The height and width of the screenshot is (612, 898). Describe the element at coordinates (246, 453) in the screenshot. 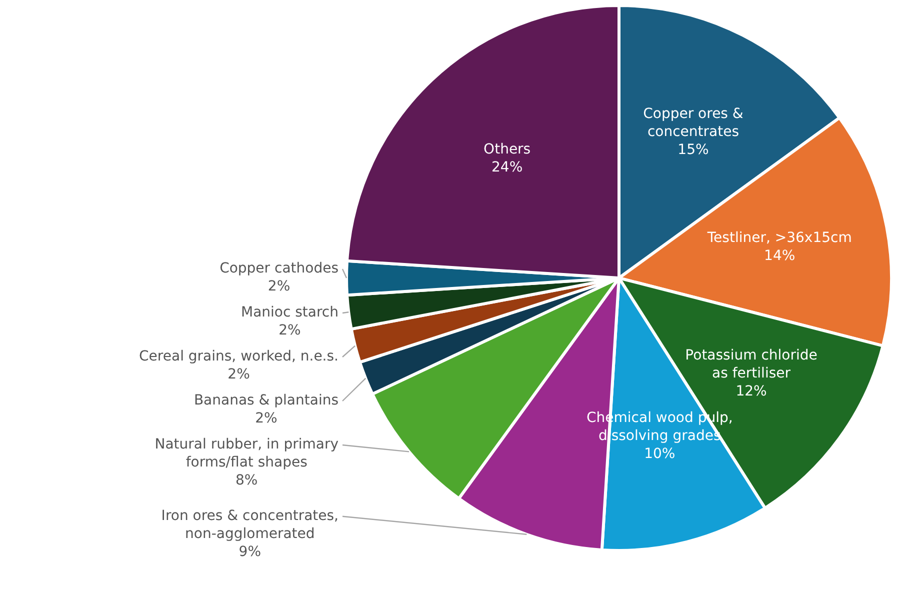

I see `slice-label: Natural rubber, in primary forms/flat shapes` at that location.